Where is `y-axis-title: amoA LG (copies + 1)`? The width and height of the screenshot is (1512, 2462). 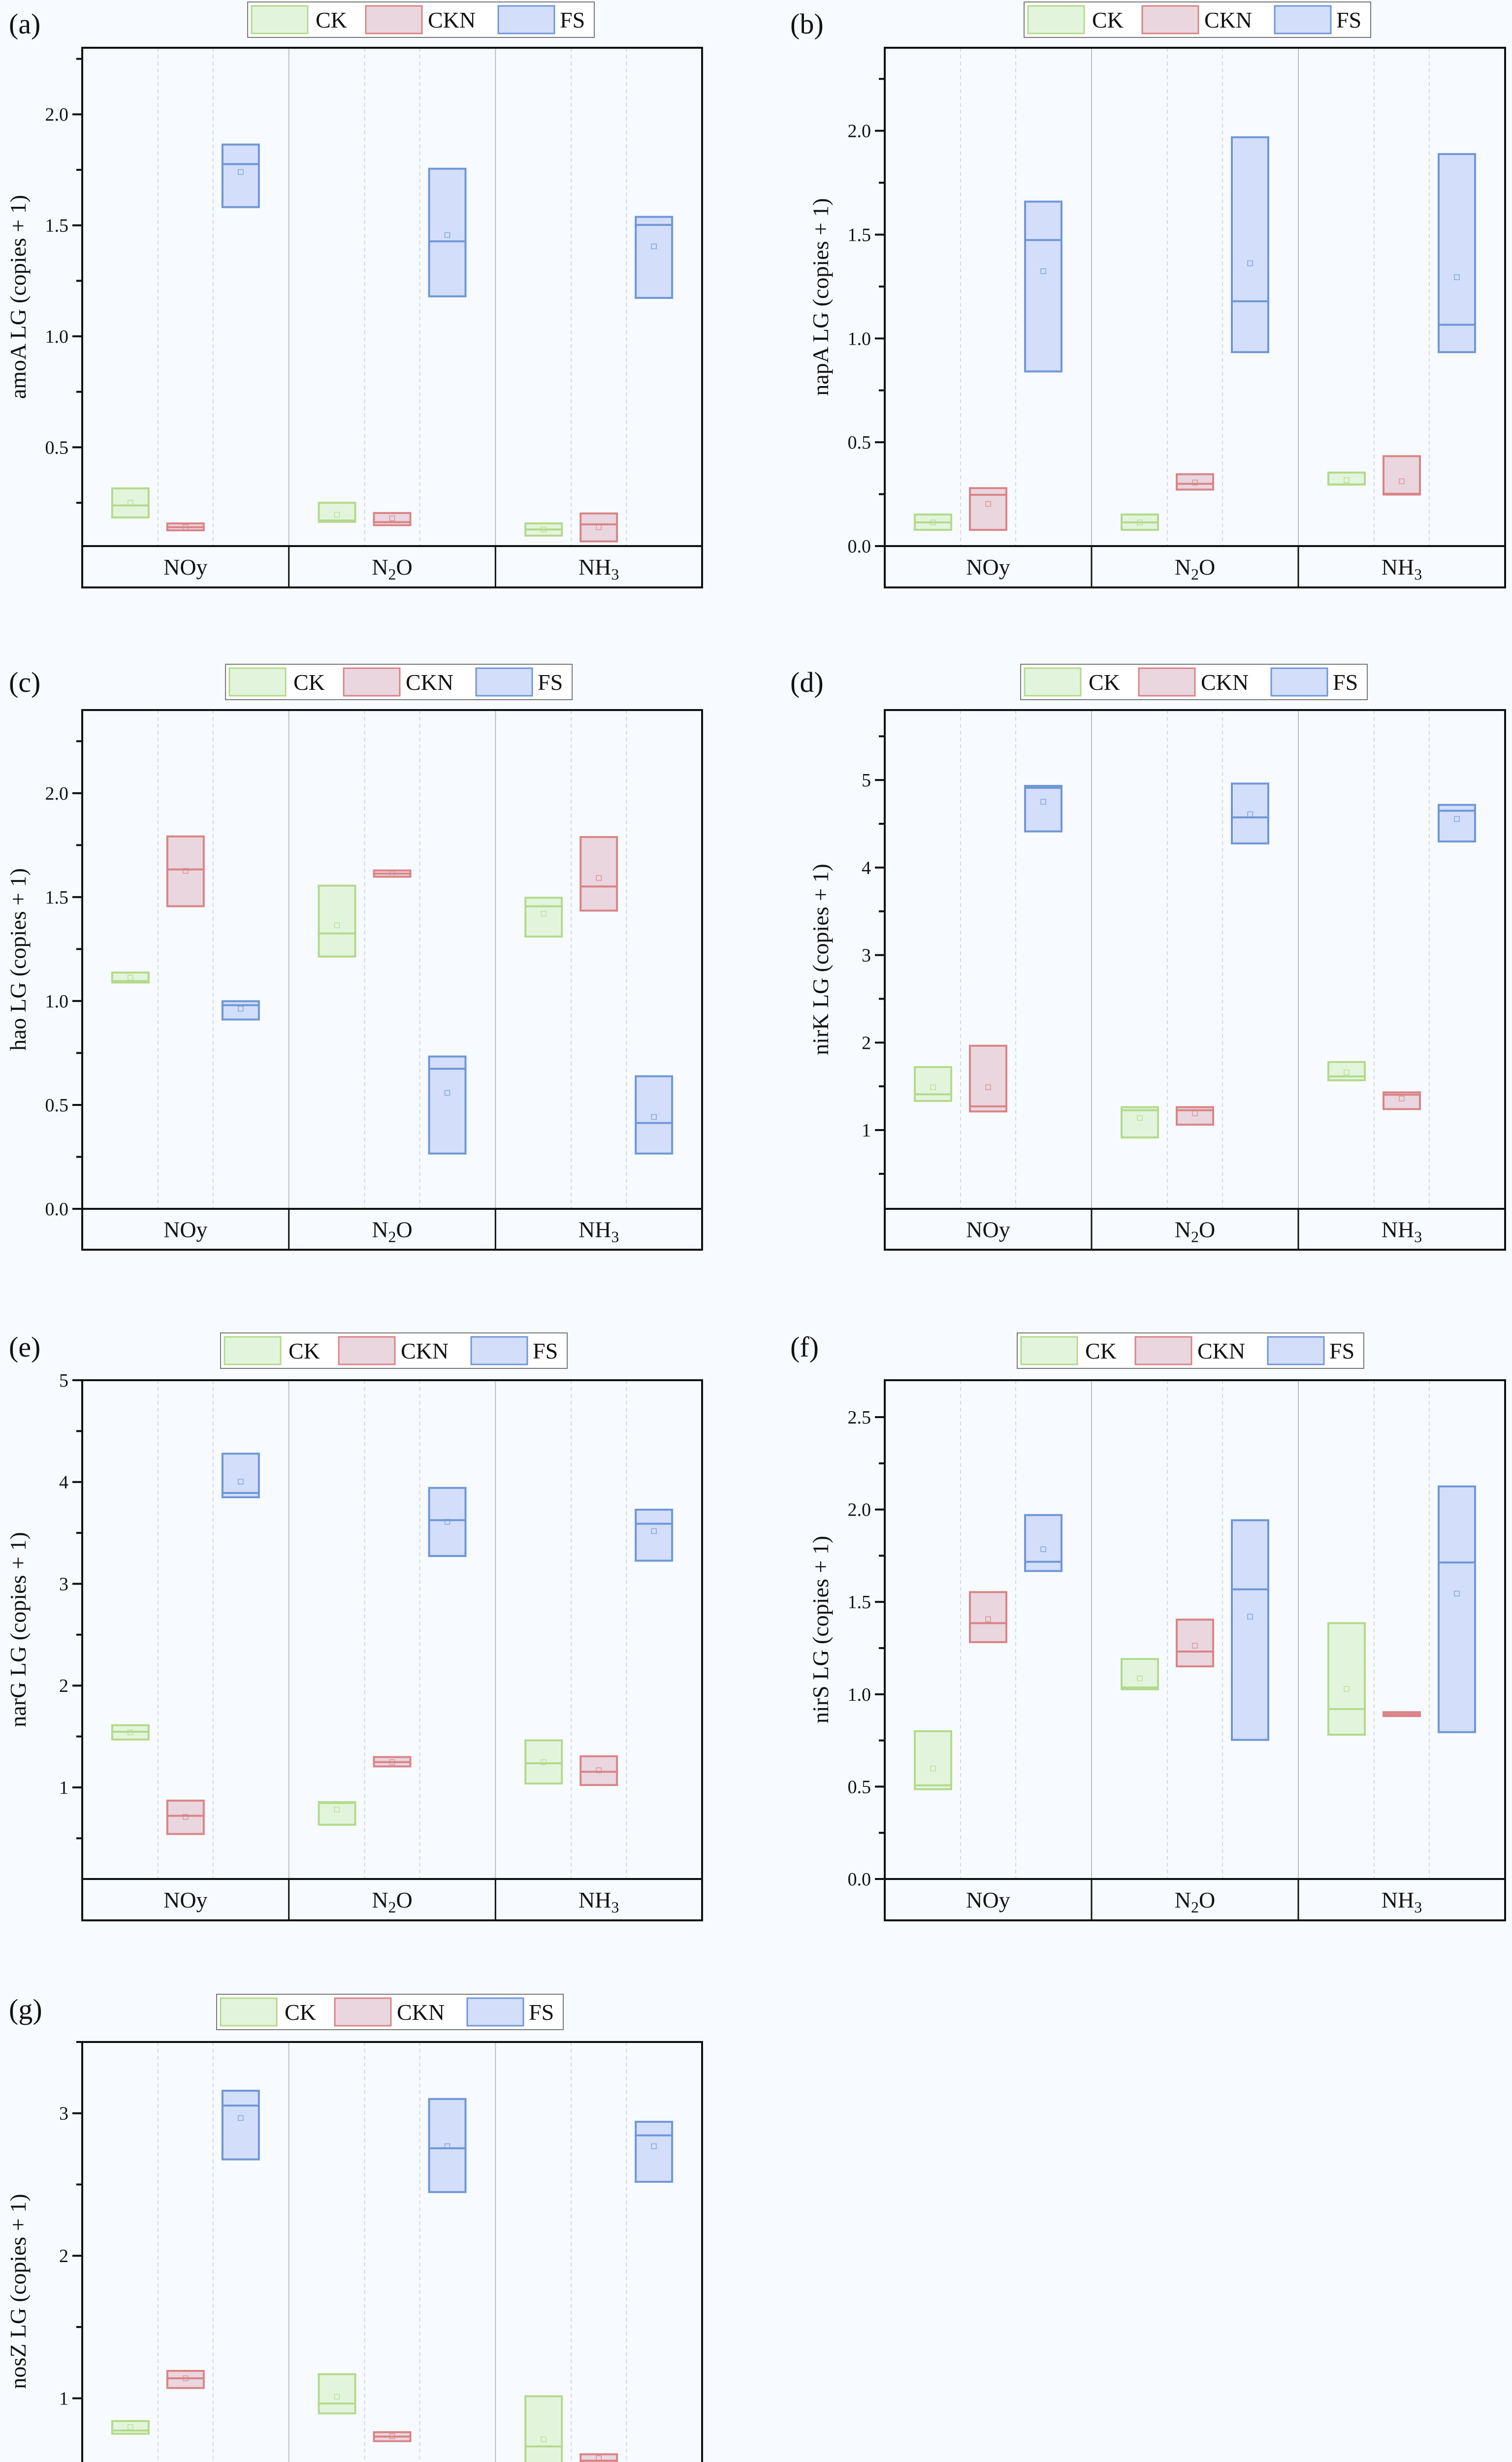 y-axis-title: amoA LG (copies + 1) is located at coordinates (18, 297).